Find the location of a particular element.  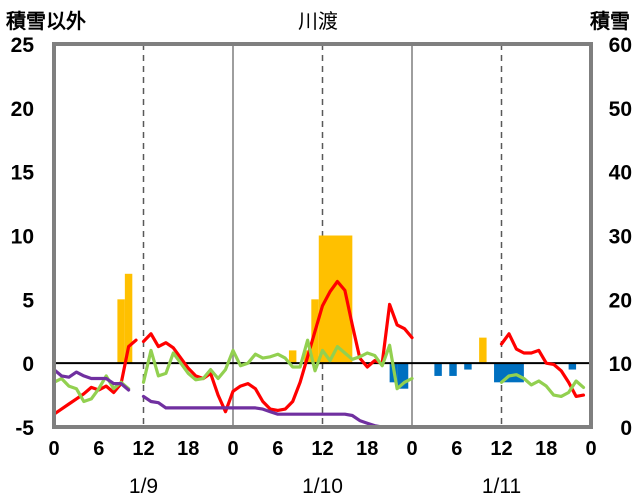

right-tick-labels: 0 10 20 30 40 50 60 is located at coordinates (620, 237).